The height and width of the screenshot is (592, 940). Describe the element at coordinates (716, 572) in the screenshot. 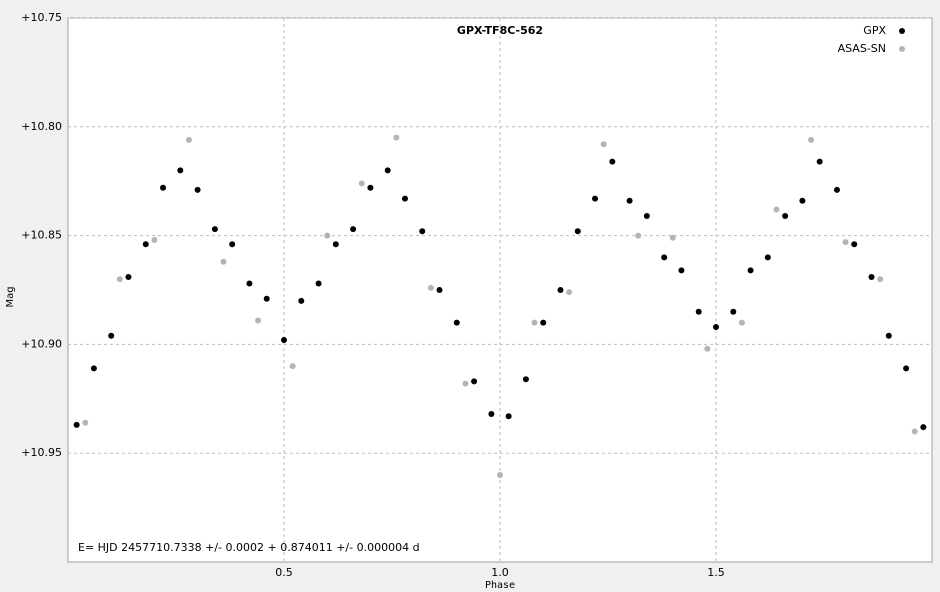

I see `x-tick-label: 1.5` at that location.